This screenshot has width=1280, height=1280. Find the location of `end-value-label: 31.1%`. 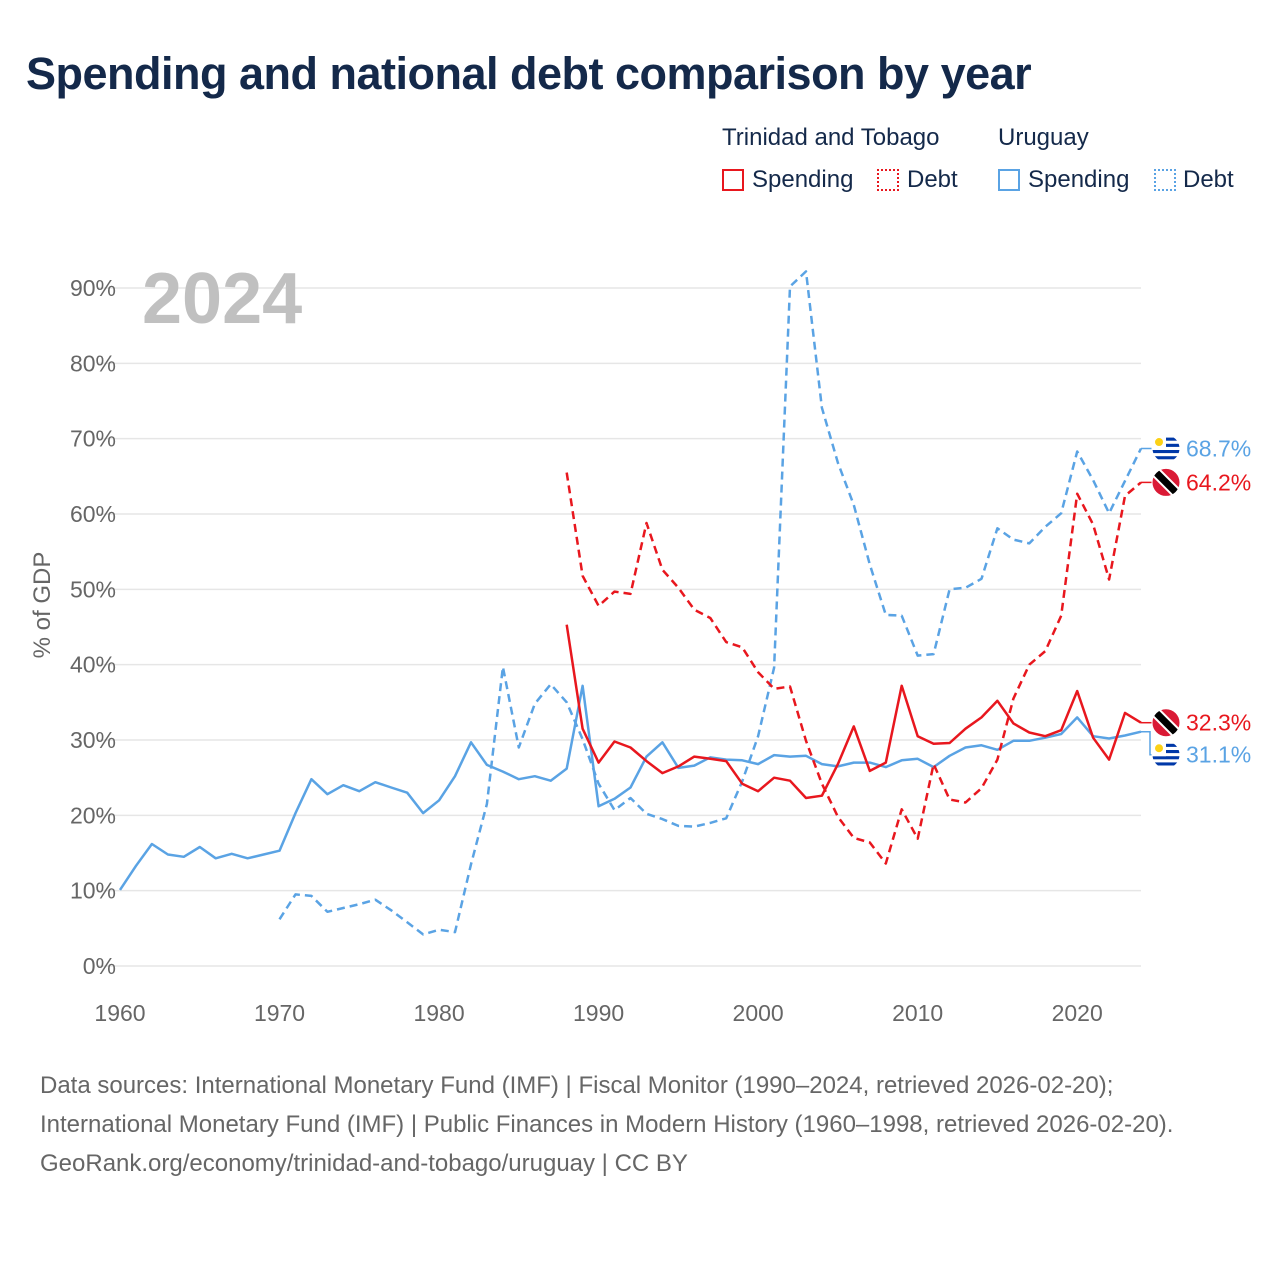

end-value-label: 31.1% is located at coordinates (1218, 755).